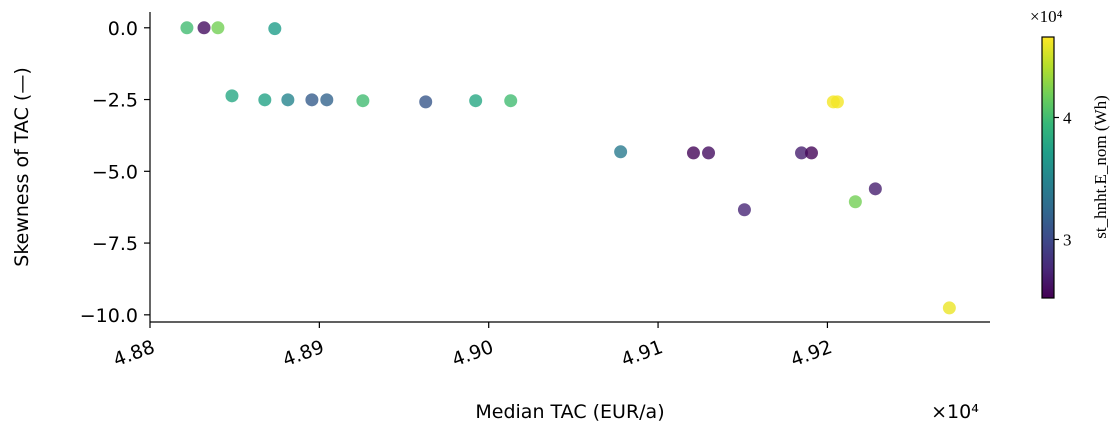  I want to click on x-offset-label: ×10⁴, so click(955, 412).